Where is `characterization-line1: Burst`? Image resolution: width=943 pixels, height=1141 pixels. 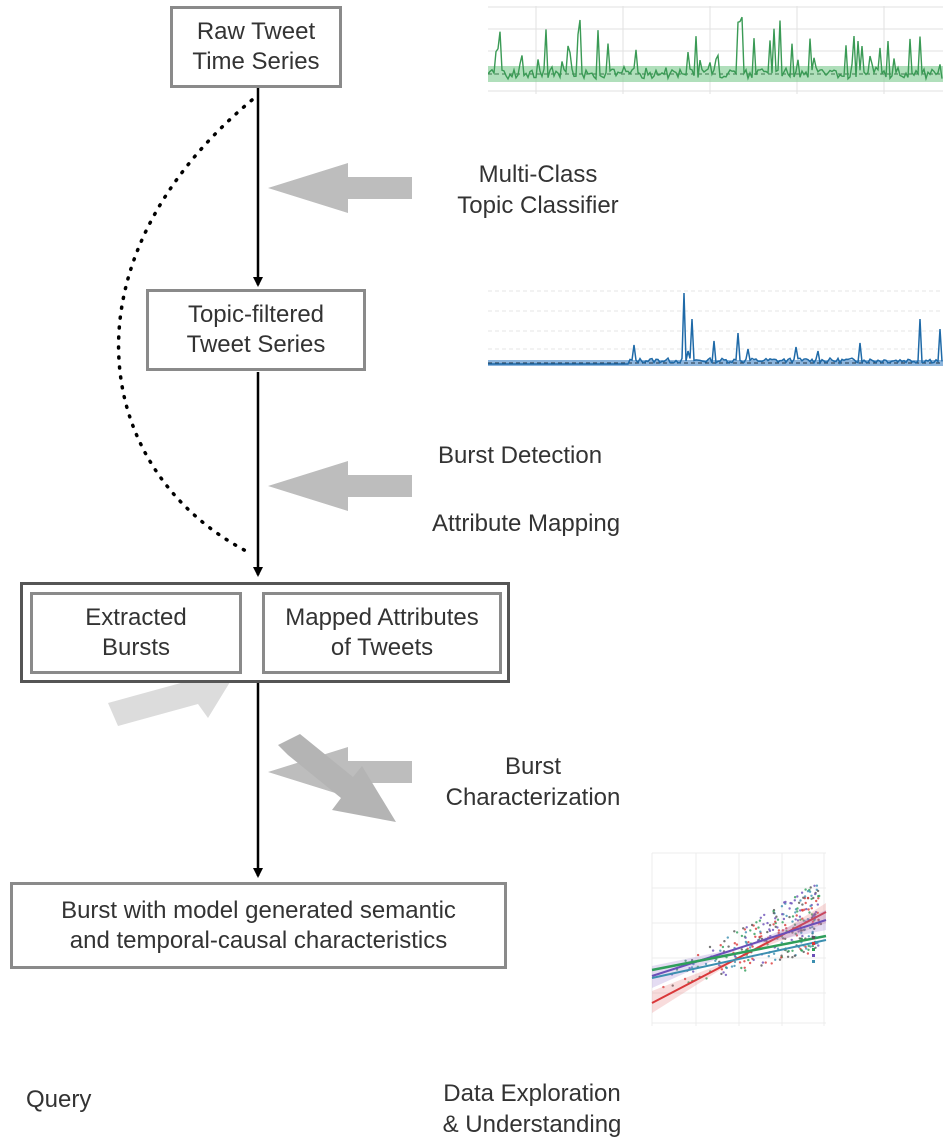 characterization-line1: Burst is located at coordinates (532, 766).